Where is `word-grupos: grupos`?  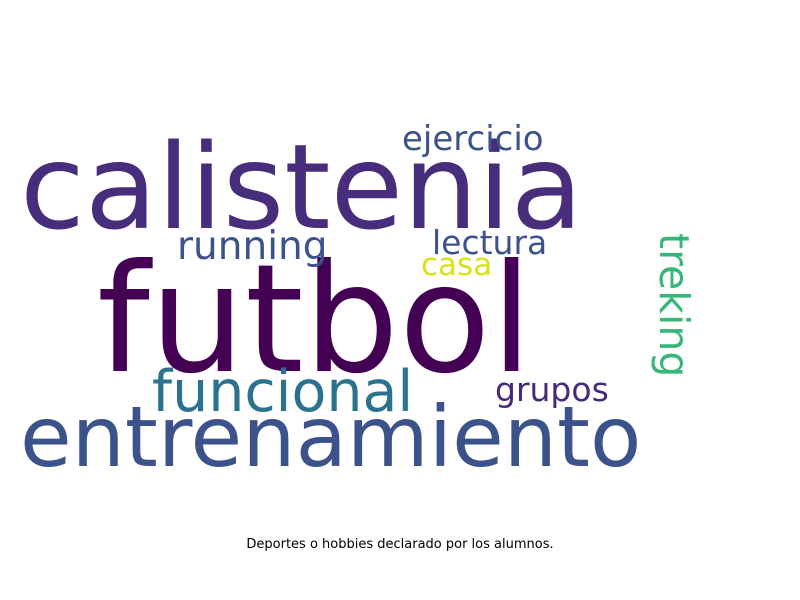 word-grupos: grupos is located at coordinates (552, 389).